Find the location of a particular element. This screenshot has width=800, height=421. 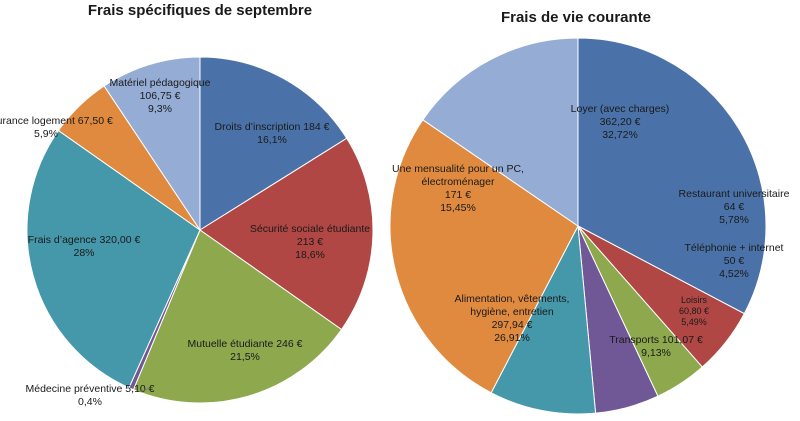

pie-slice-transports is located at coordinates (543, 319).